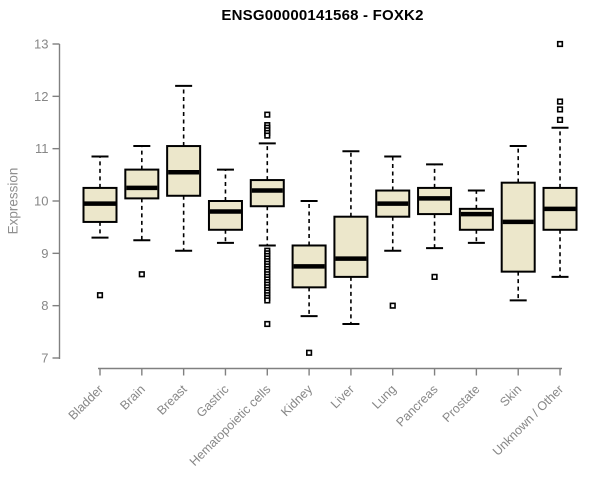 This screenshot has height=500, width=600. I want to click on x-tick-label-kidney: Kidney, so click(296, 400).